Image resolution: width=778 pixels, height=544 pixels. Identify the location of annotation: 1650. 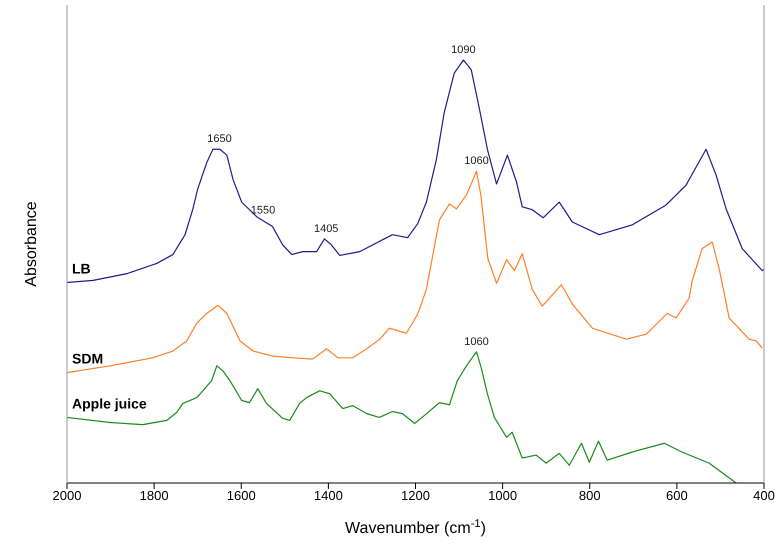
(219, 139).